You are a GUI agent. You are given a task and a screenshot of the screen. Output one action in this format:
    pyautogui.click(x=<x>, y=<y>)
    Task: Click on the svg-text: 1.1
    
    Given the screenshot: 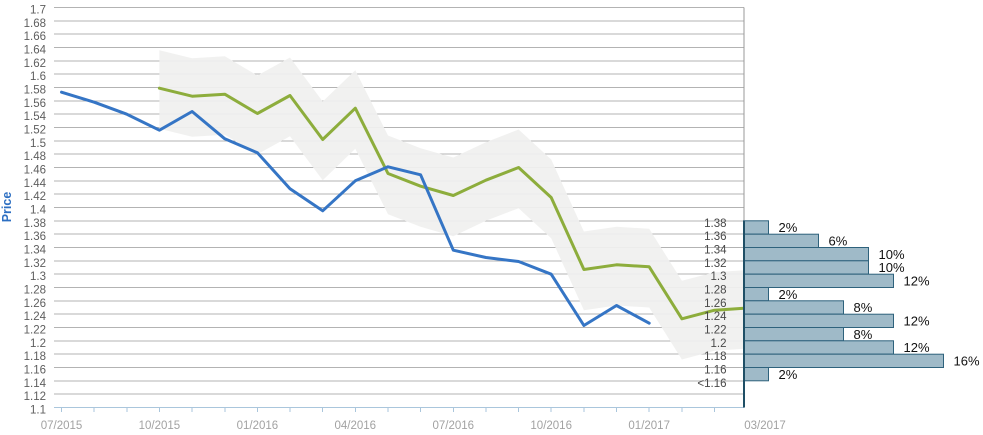 What is the action you would take?
    pyautogui.click(x=38, y=411)
    